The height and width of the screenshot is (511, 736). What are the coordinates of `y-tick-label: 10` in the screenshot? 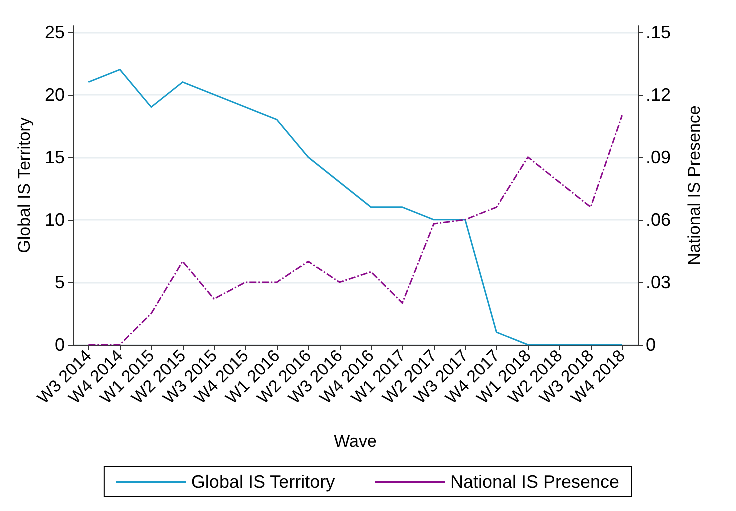 It's located at (54, 220).